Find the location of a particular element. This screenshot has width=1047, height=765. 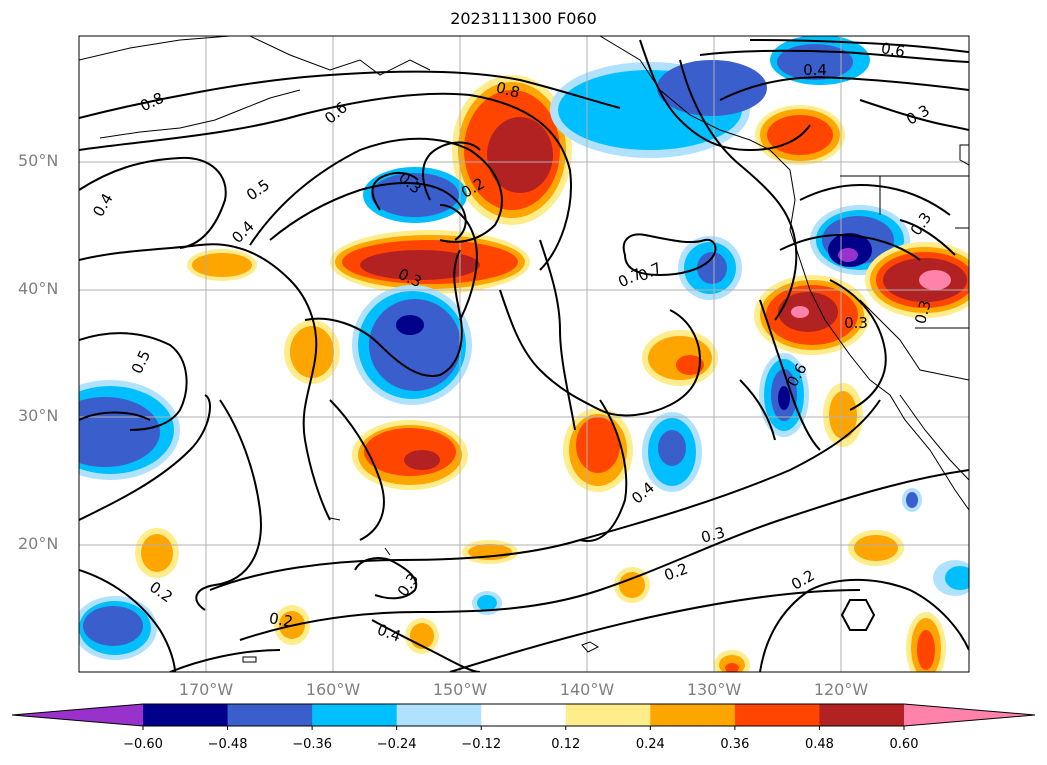

map-title: 2023111300 F060 is located at coordinates (523, 18).